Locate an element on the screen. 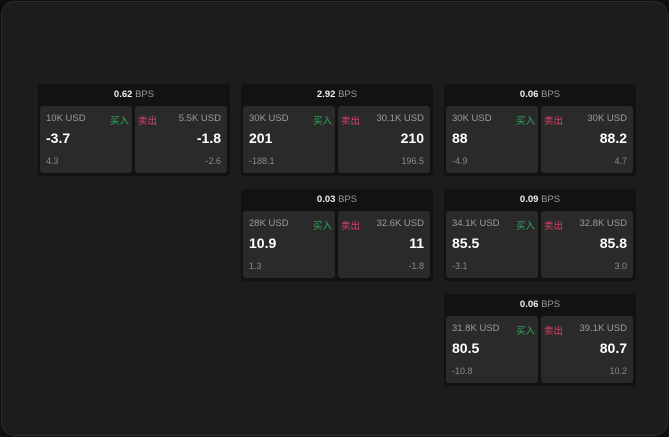 The height and width of the screenshot is (437, 669). buy-pane: 31.8K USD 买入 80.5 -10.8 is located at coordinates (492, 349).